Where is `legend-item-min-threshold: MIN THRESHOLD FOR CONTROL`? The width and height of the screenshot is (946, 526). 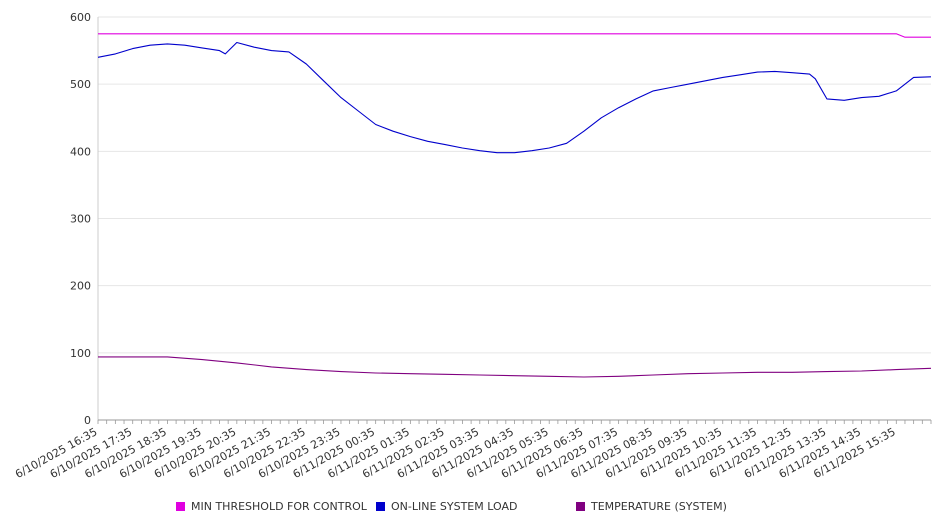 legend-item-min-threshold: MIN THRESHOLD FOR CONTROL is located at coordinates (271, 506).